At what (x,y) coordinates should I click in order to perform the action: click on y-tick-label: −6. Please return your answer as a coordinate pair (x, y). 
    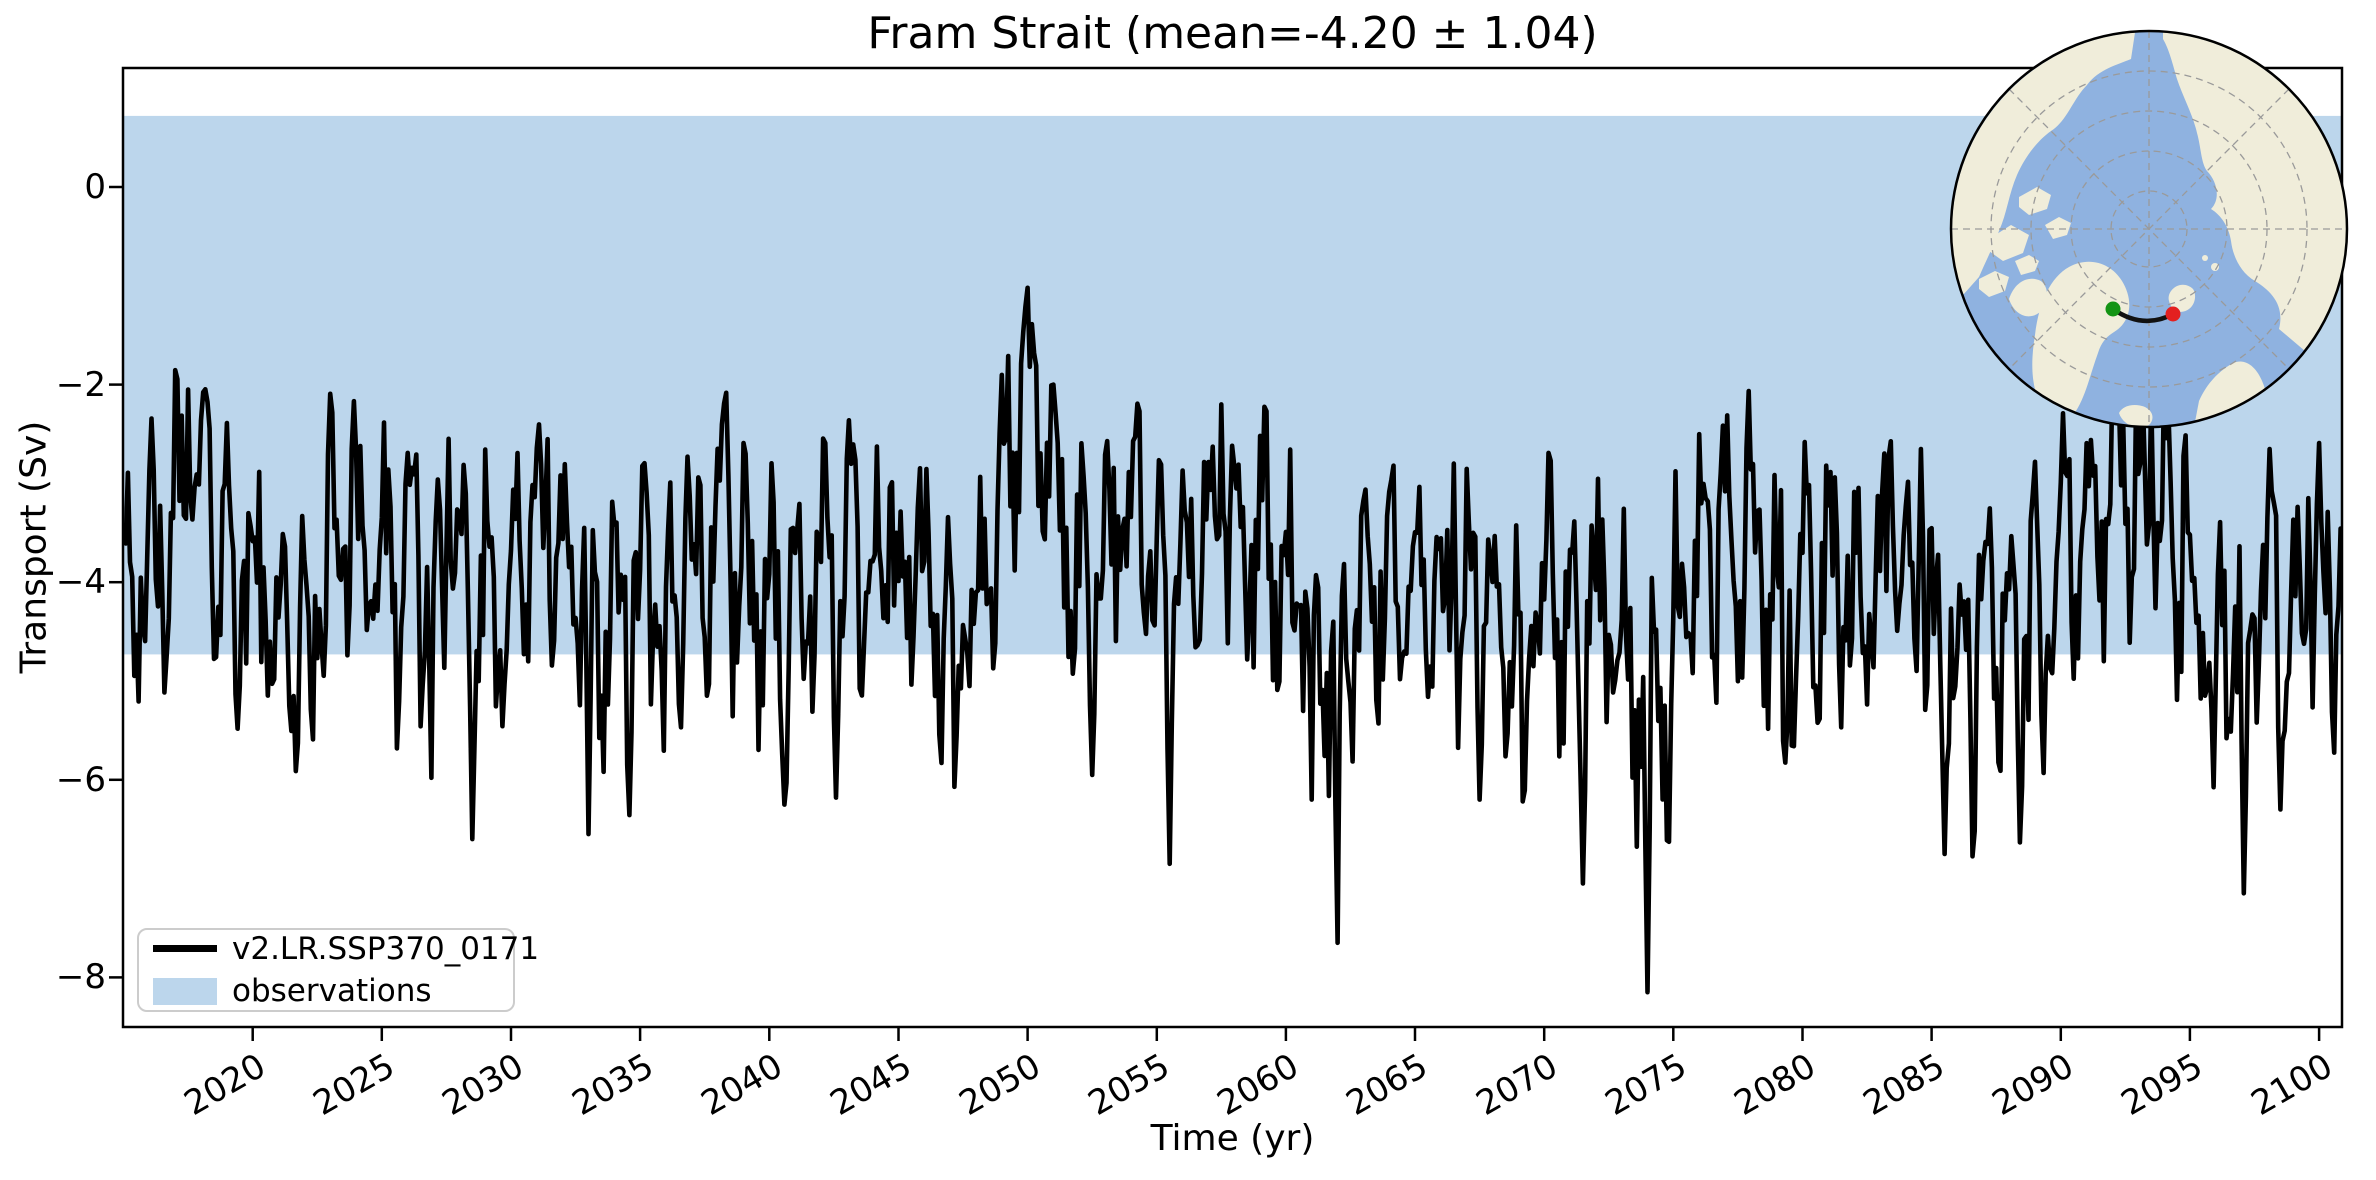
    Looking at the image, I should click on (80, 780).